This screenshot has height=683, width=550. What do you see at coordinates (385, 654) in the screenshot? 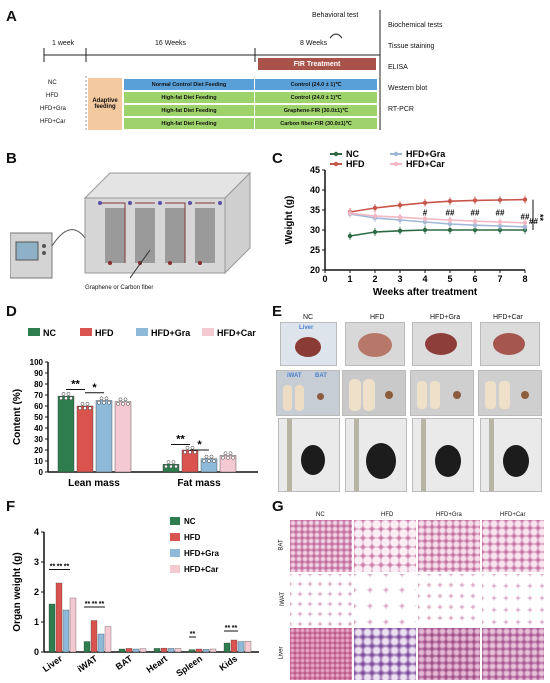
I see `histo-liver-hfd` at bounding box center [385, 654].